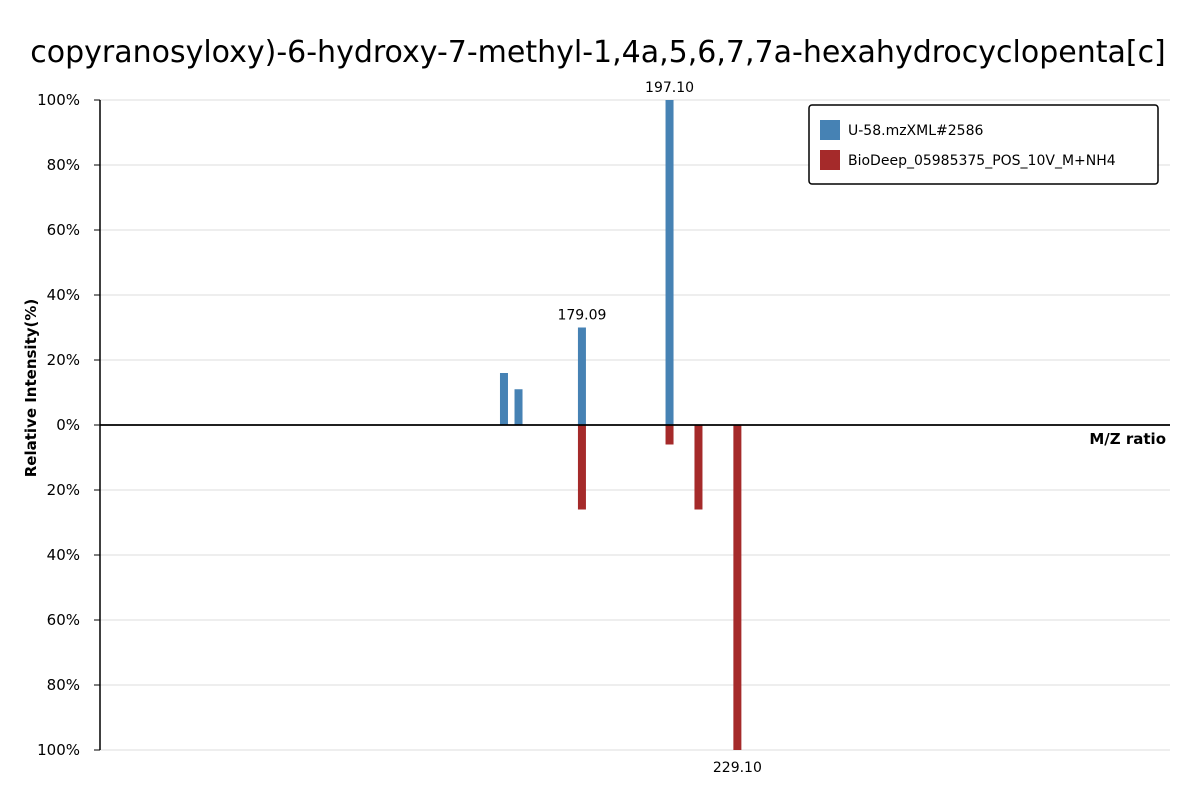 The height and width of the screenshot is (800, 1200). I want to click on legend-box, so click(983, 144).